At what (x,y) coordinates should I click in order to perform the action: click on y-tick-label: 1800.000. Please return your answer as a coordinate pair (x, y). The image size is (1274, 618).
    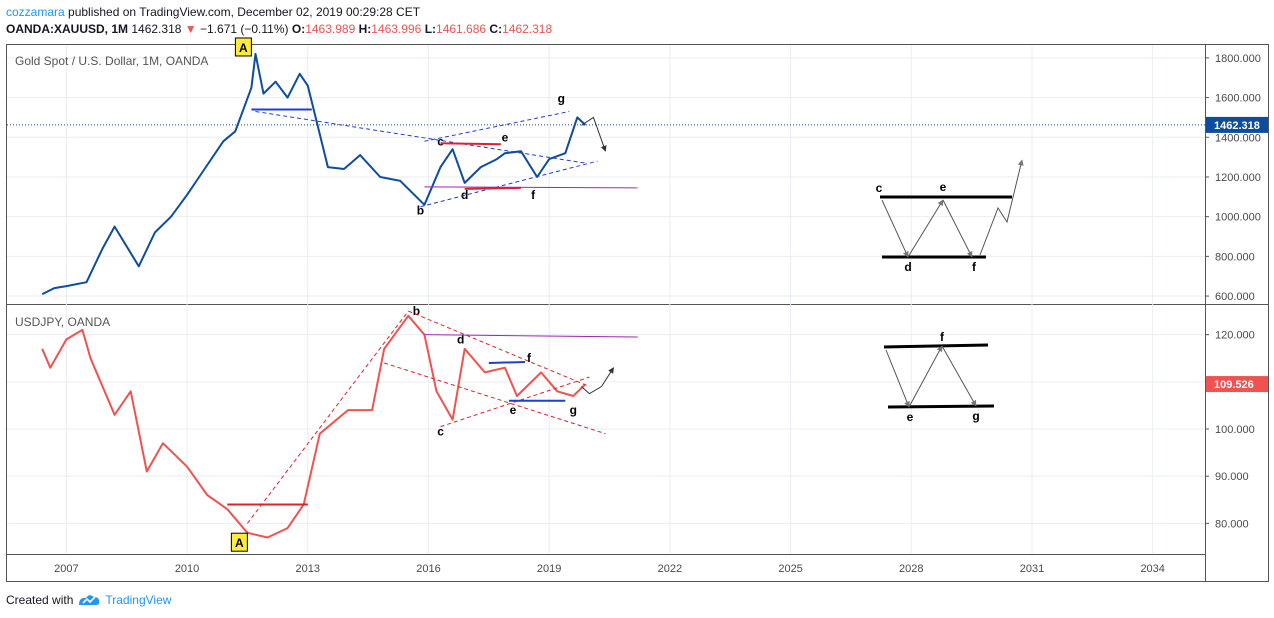
    Looking at the image, I should click on (1238, 59).